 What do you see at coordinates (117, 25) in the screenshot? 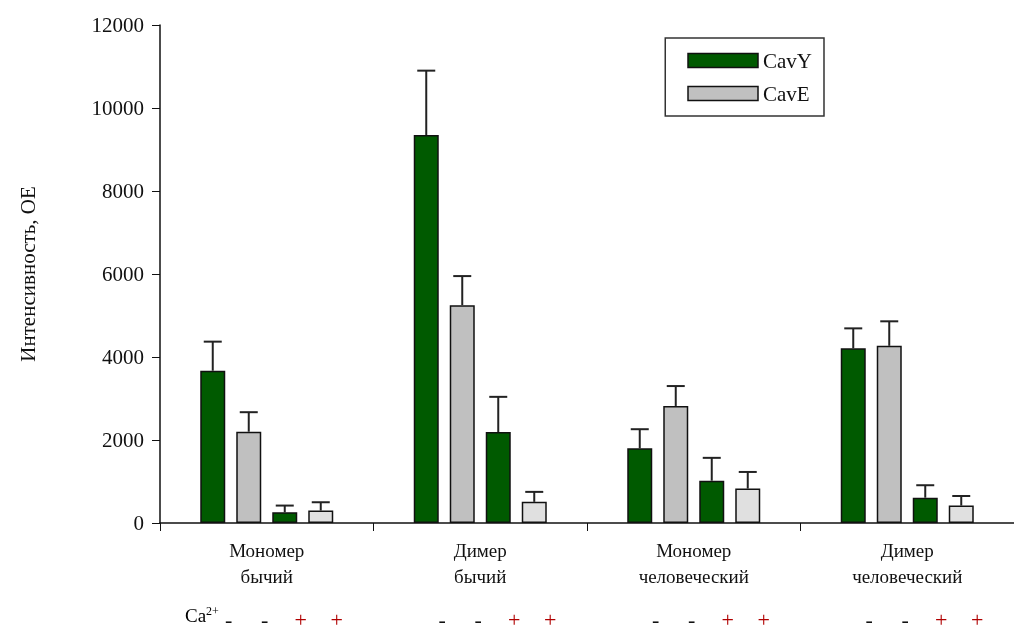
I see `y-tick-label: 12000` at bounding box center [117, 25].